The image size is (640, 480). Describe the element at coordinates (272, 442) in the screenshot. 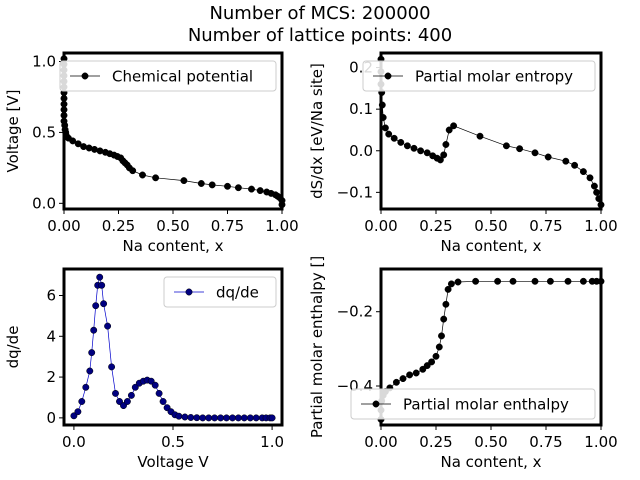

I see `x-tick-label: 1.0` at that location.